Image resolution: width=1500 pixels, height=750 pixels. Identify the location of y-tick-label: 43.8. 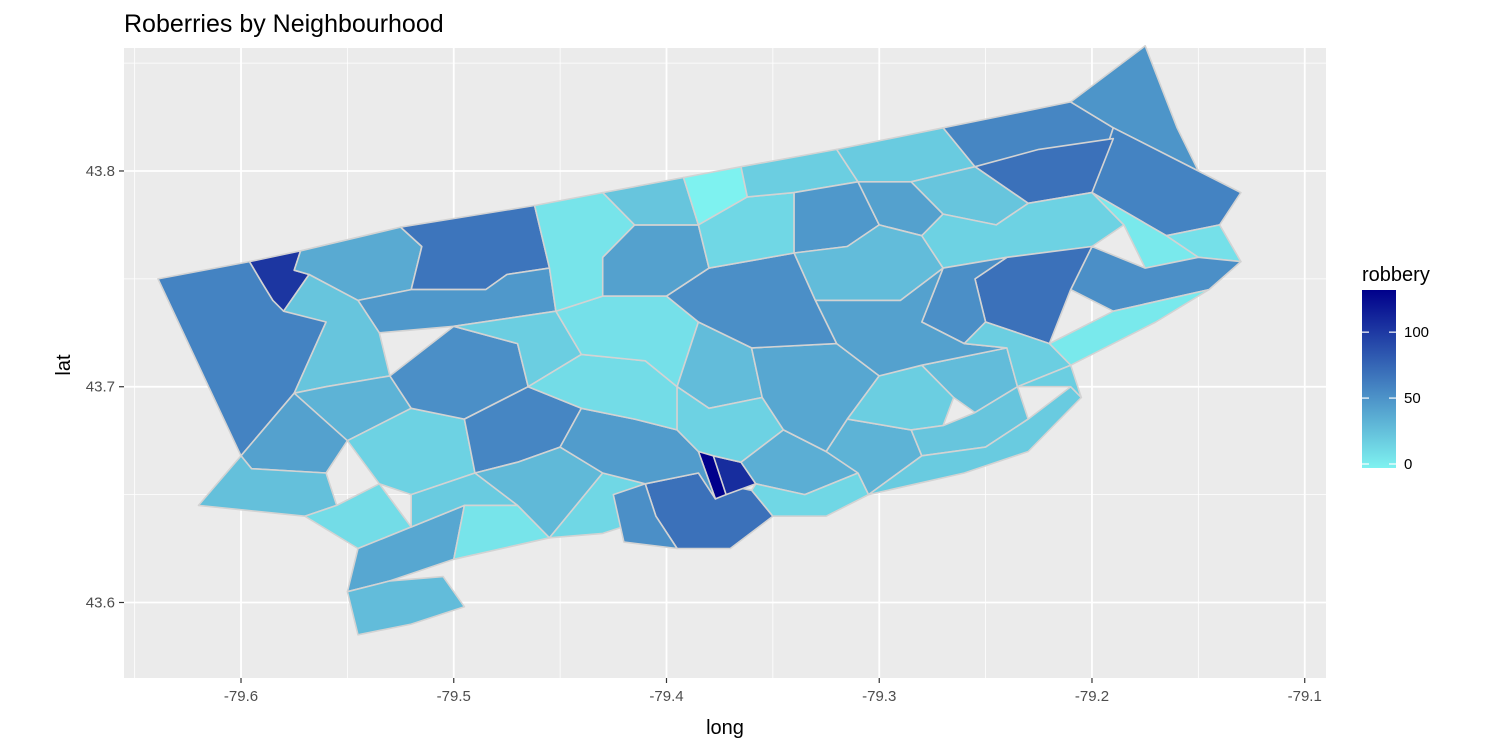
(100, 171).